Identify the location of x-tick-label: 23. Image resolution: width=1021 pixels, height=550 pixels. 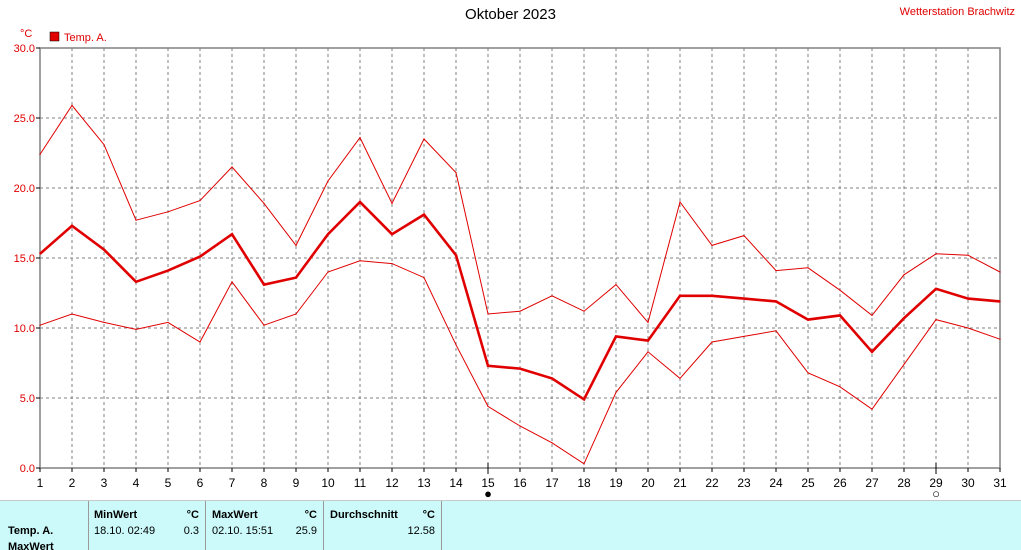
(744, 483).